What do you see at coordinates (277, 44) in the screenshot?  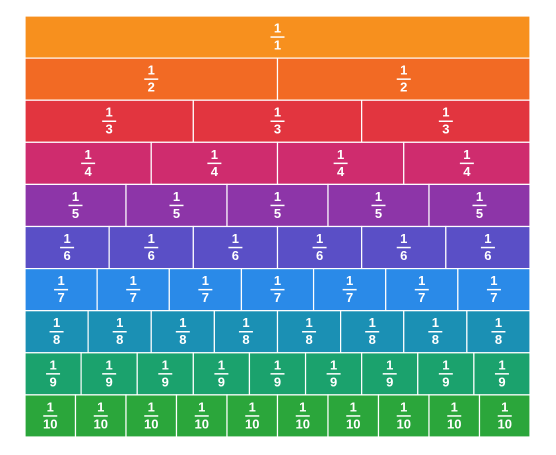 I see `denominator: 1` at bounding box center [277, 44].